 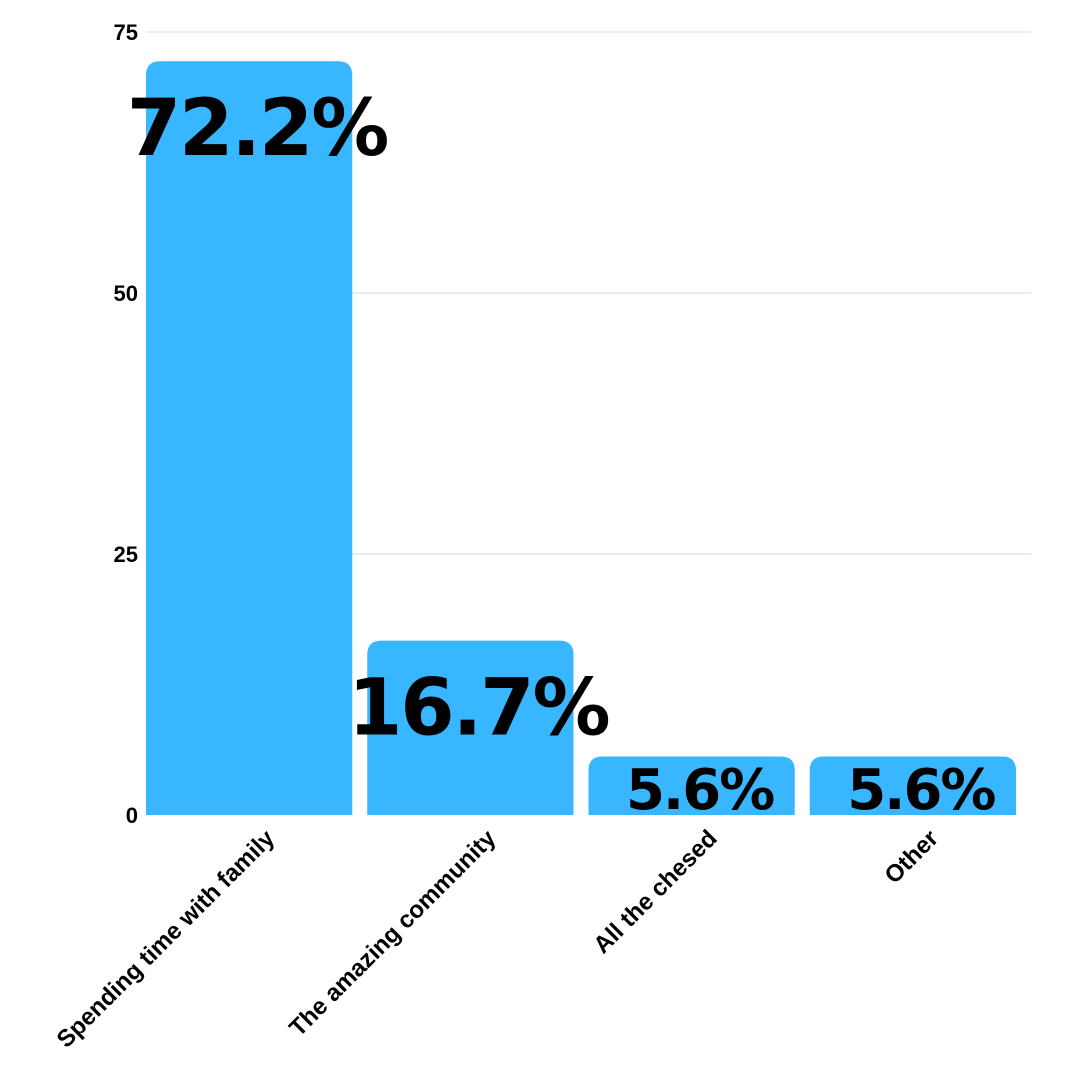 I want to click on x-tick-label: Other, so click(x=911, y=857).